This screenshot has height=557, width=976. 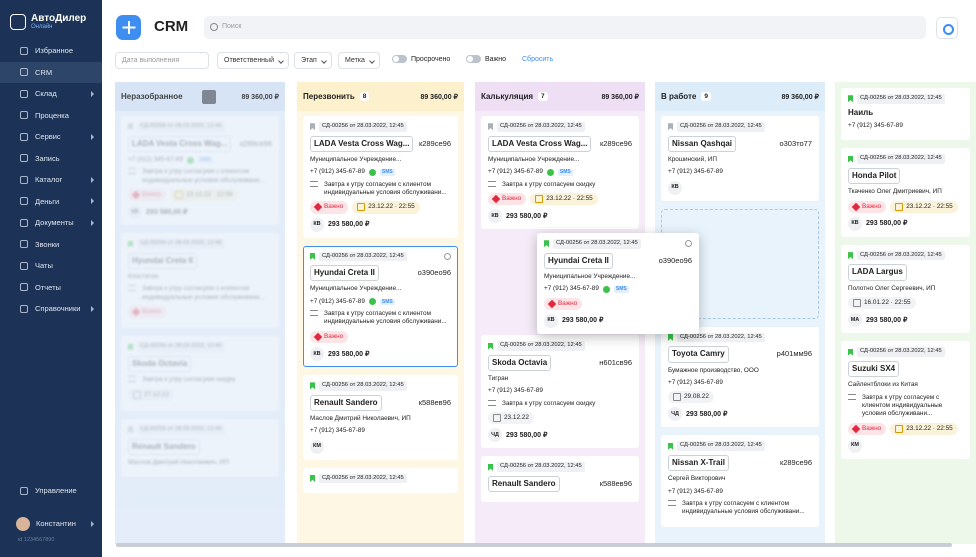 I want to click on user-id: id 1234567890, so click(x=36, y=540).